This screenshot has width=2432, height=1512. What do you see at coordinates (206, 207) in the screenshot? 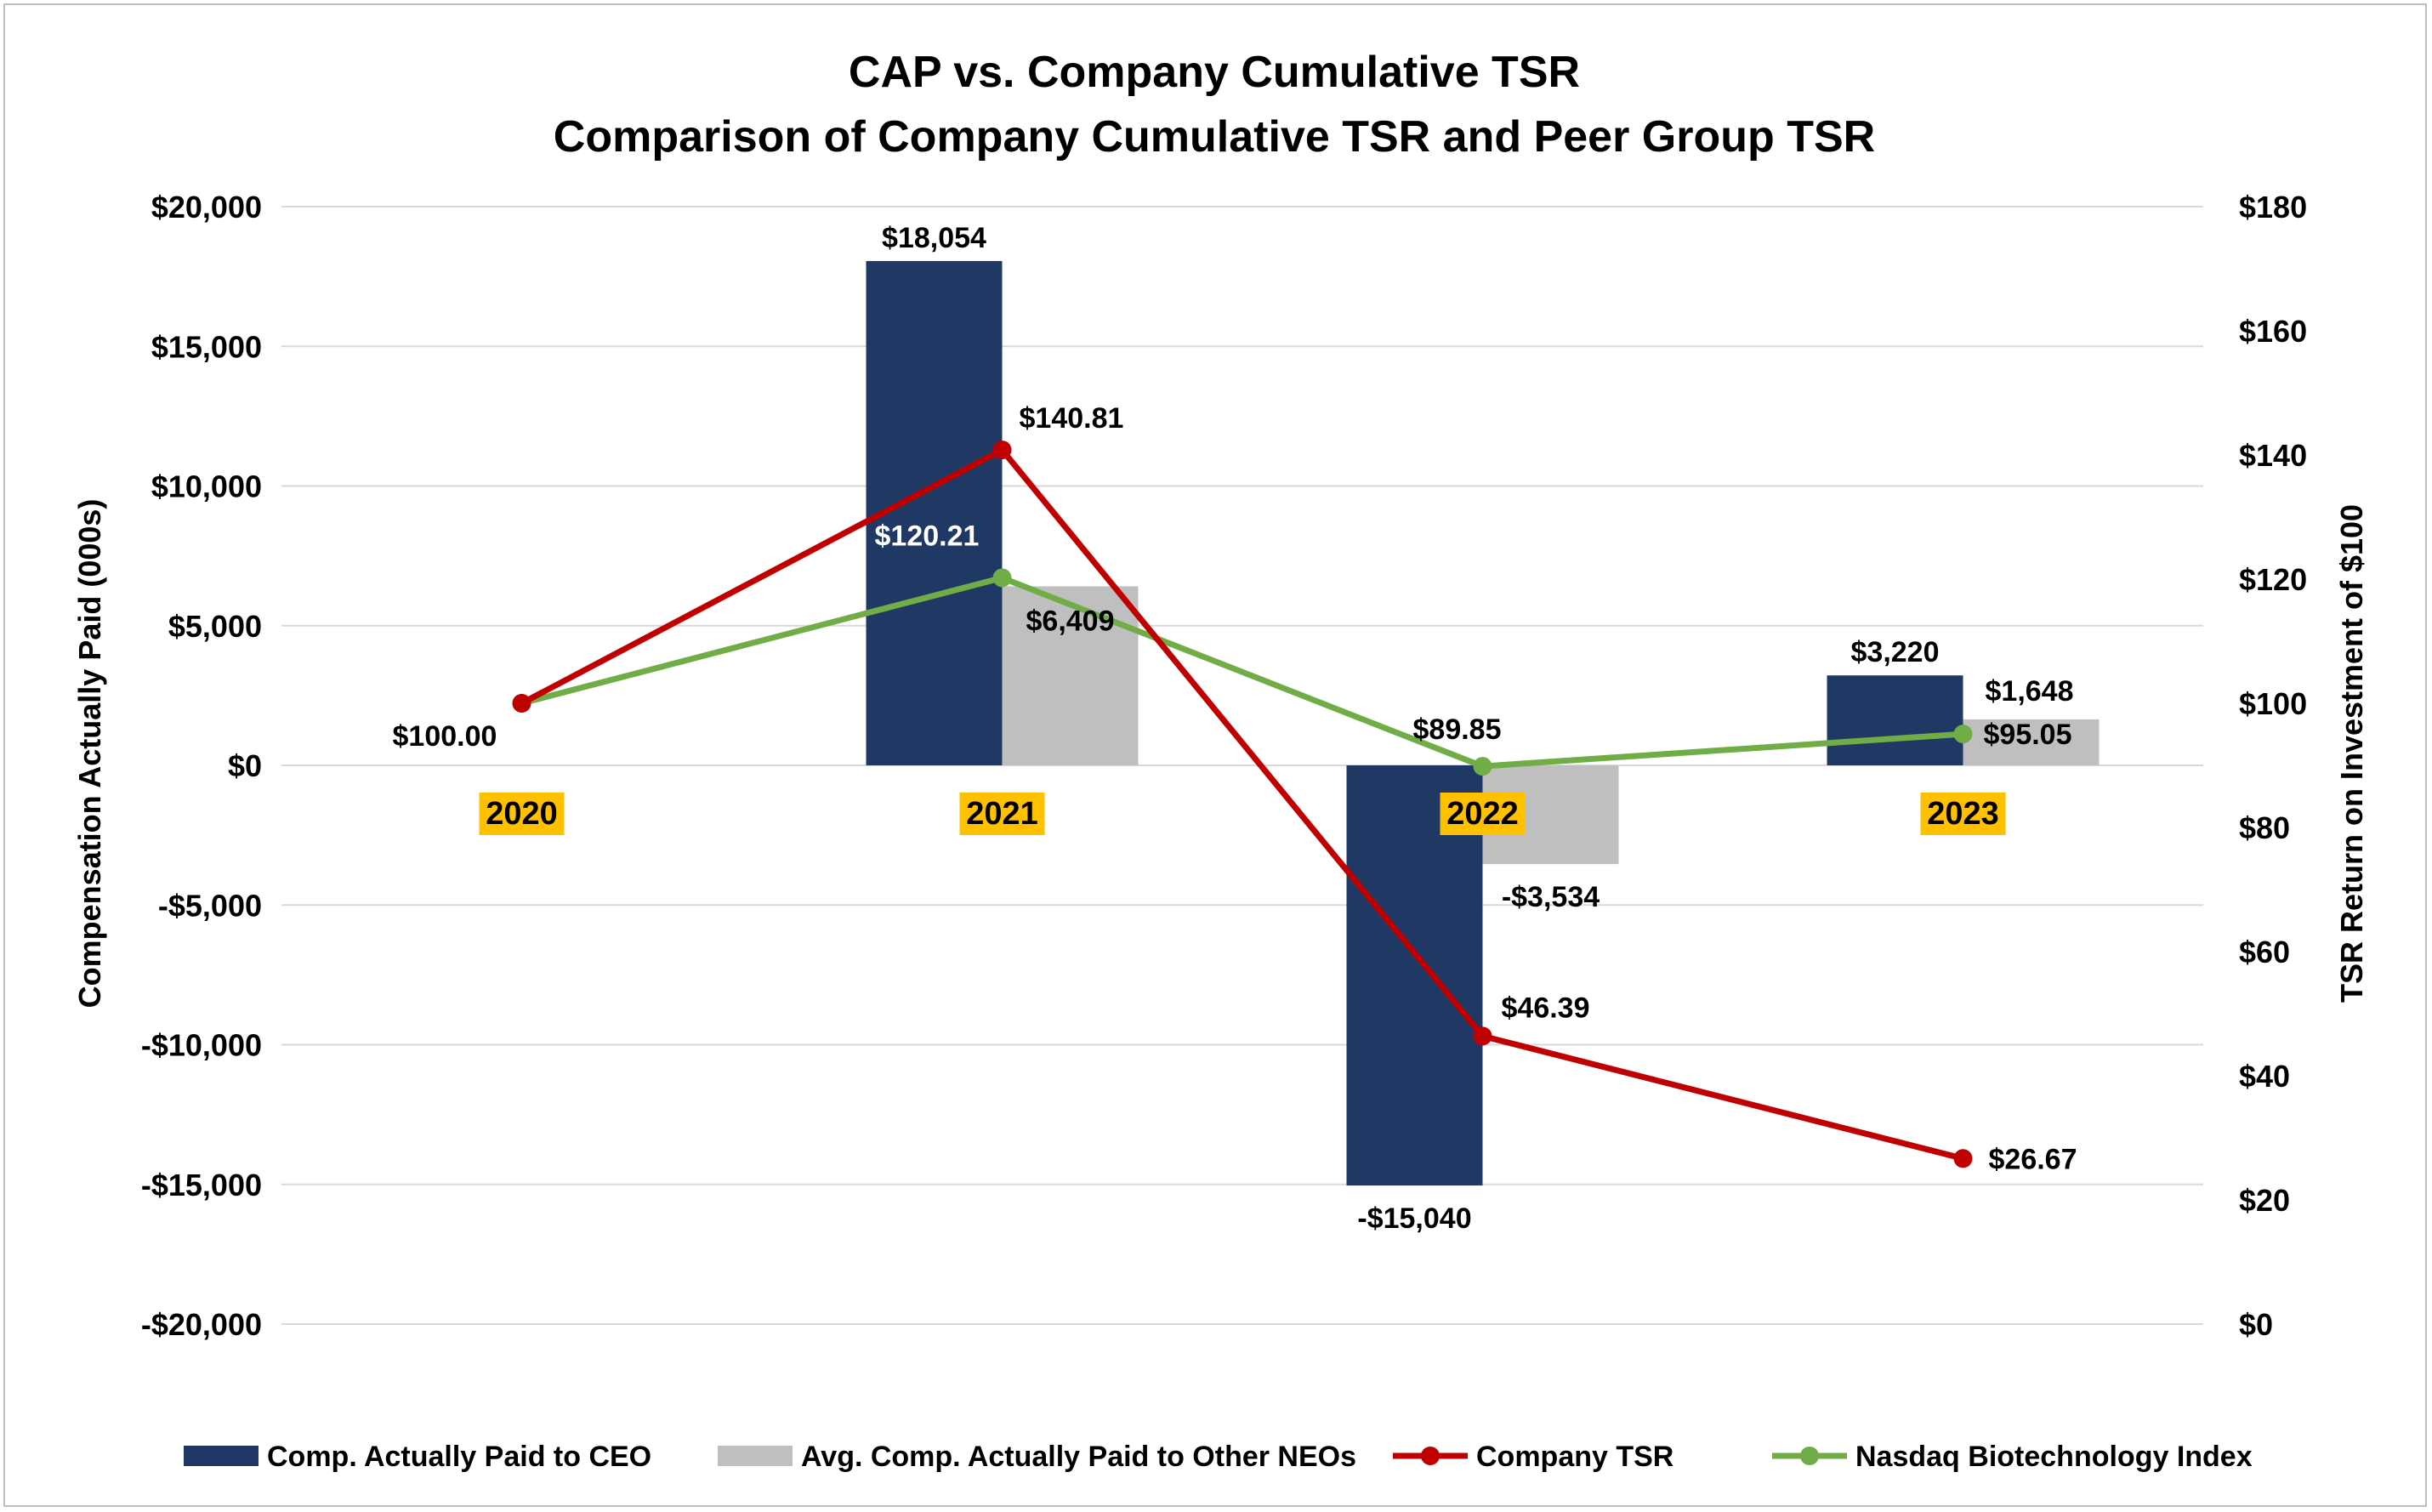
I see `y-tick-label: $20,000` at bounding box center [206, 207].